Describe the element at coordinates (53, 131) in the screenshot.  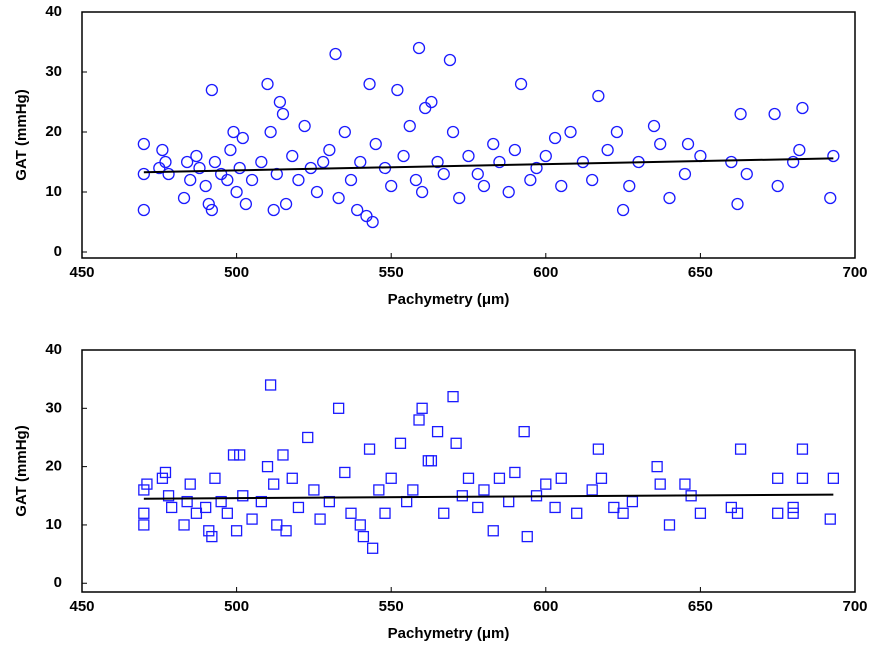
I see `y-tick-label: 20` at that location.